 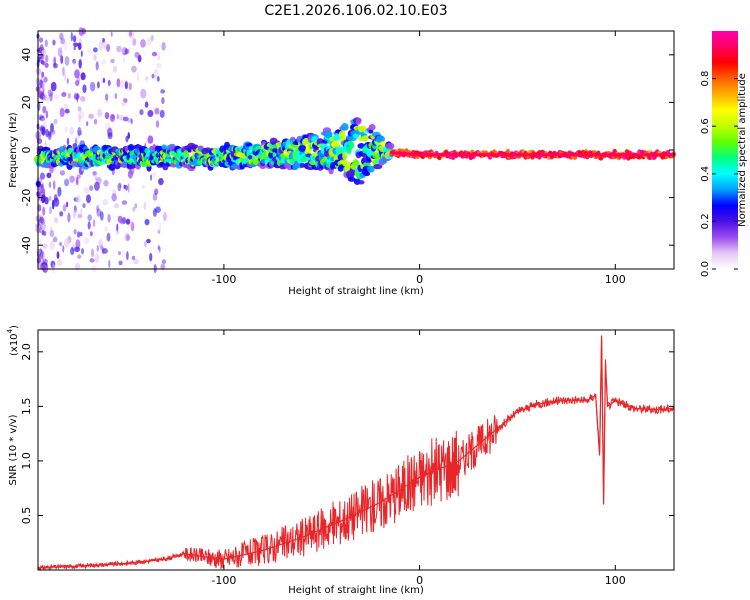 What do you see at coordinates (26, 150) in the screenshot?
I see `heatmap-ytick-label: 0` at bounding box center [26, 150].